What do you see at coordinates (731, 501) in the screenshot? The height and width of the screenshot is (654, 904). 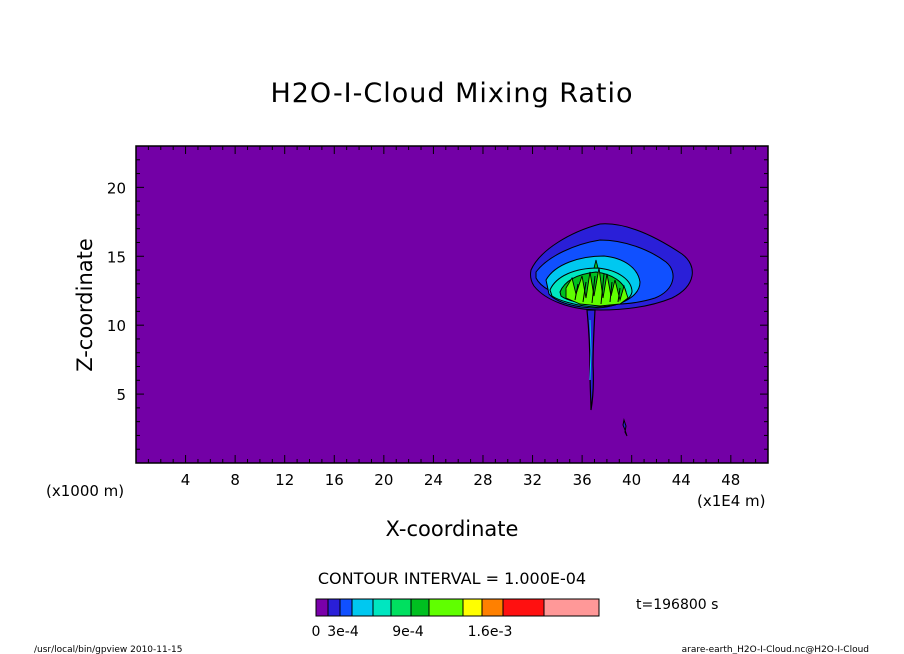 I see `x-unit-label: (x1E4 m)` at bounding box center [731, 501].